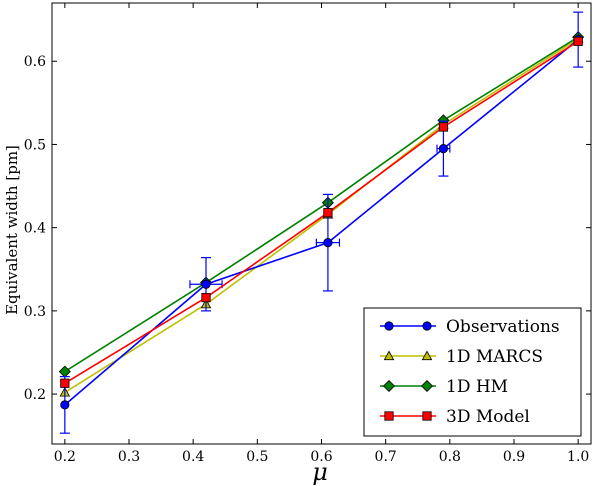  I want to click on legend-entry: 1D HM, so click(444, 387).